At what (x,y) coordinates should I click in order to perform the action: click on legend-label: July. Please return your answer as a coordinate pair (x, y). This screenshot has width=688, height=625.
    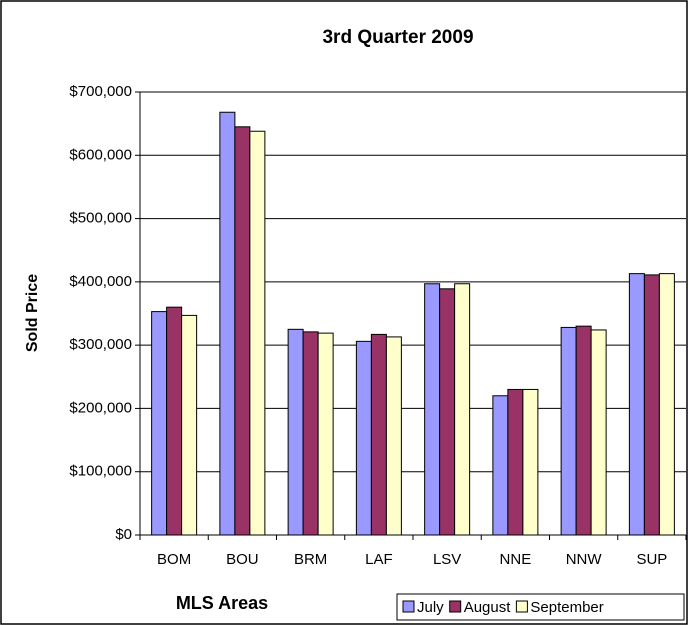
    Looking at the image, I should click on (430, 607).